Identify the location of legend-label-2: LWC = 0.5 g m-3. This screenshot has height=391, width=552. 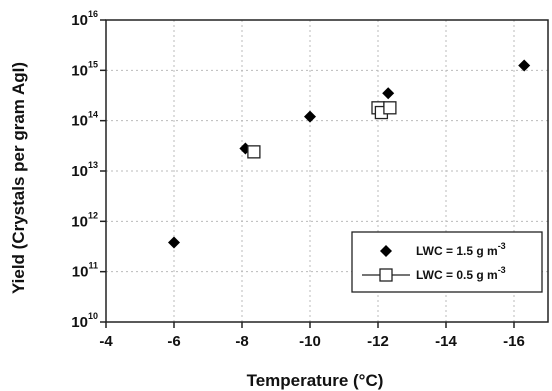
(461, 273).